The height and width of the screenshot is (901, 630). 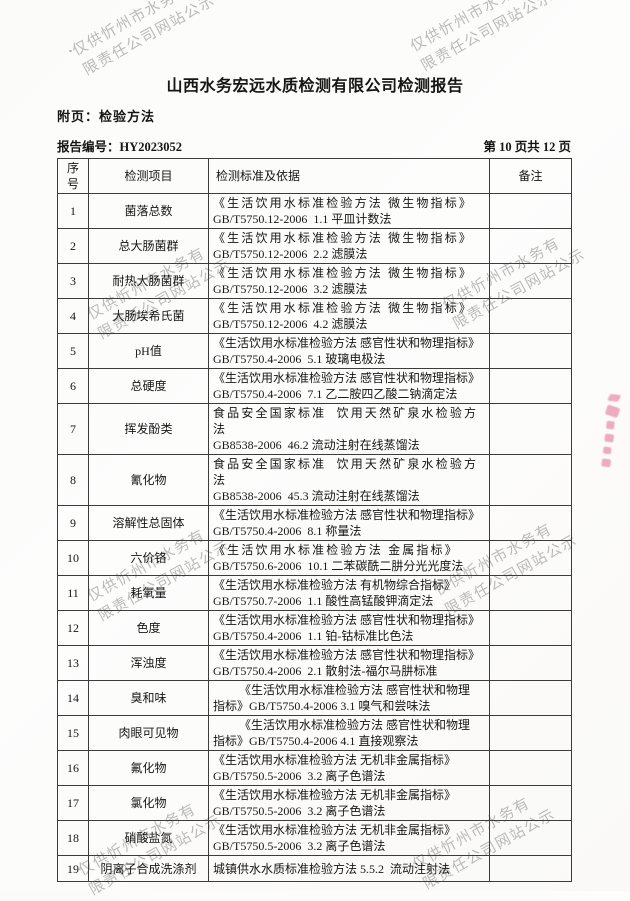 What do you see at coordinates (73, 316) in the screenshot?
I see `row-number-cell: 4` at bounding box center [73, 316].